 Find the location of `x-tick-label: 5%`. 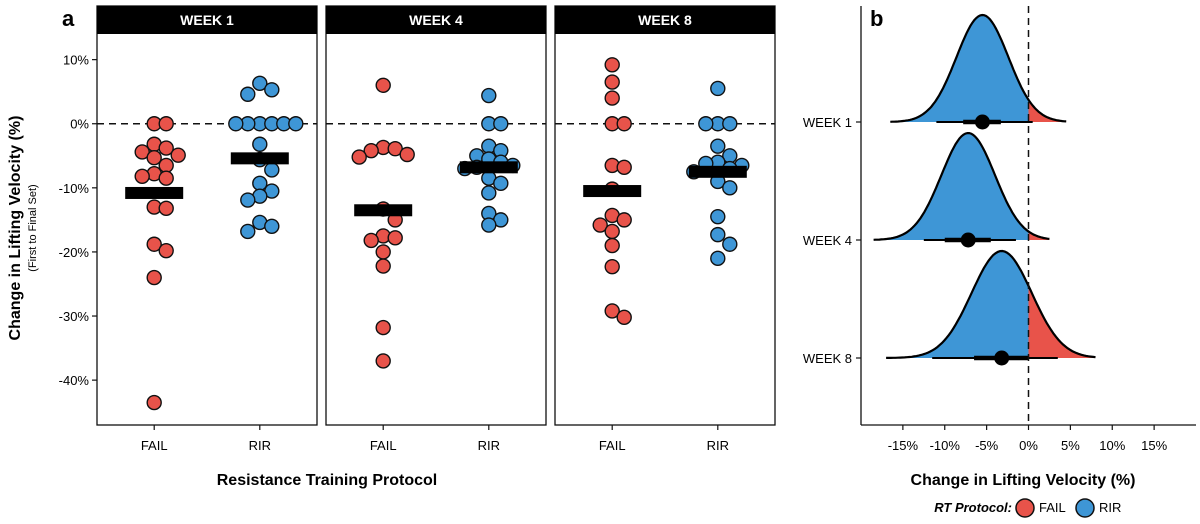

x-tick-label: 5% is located at coordinates (1070, 445).